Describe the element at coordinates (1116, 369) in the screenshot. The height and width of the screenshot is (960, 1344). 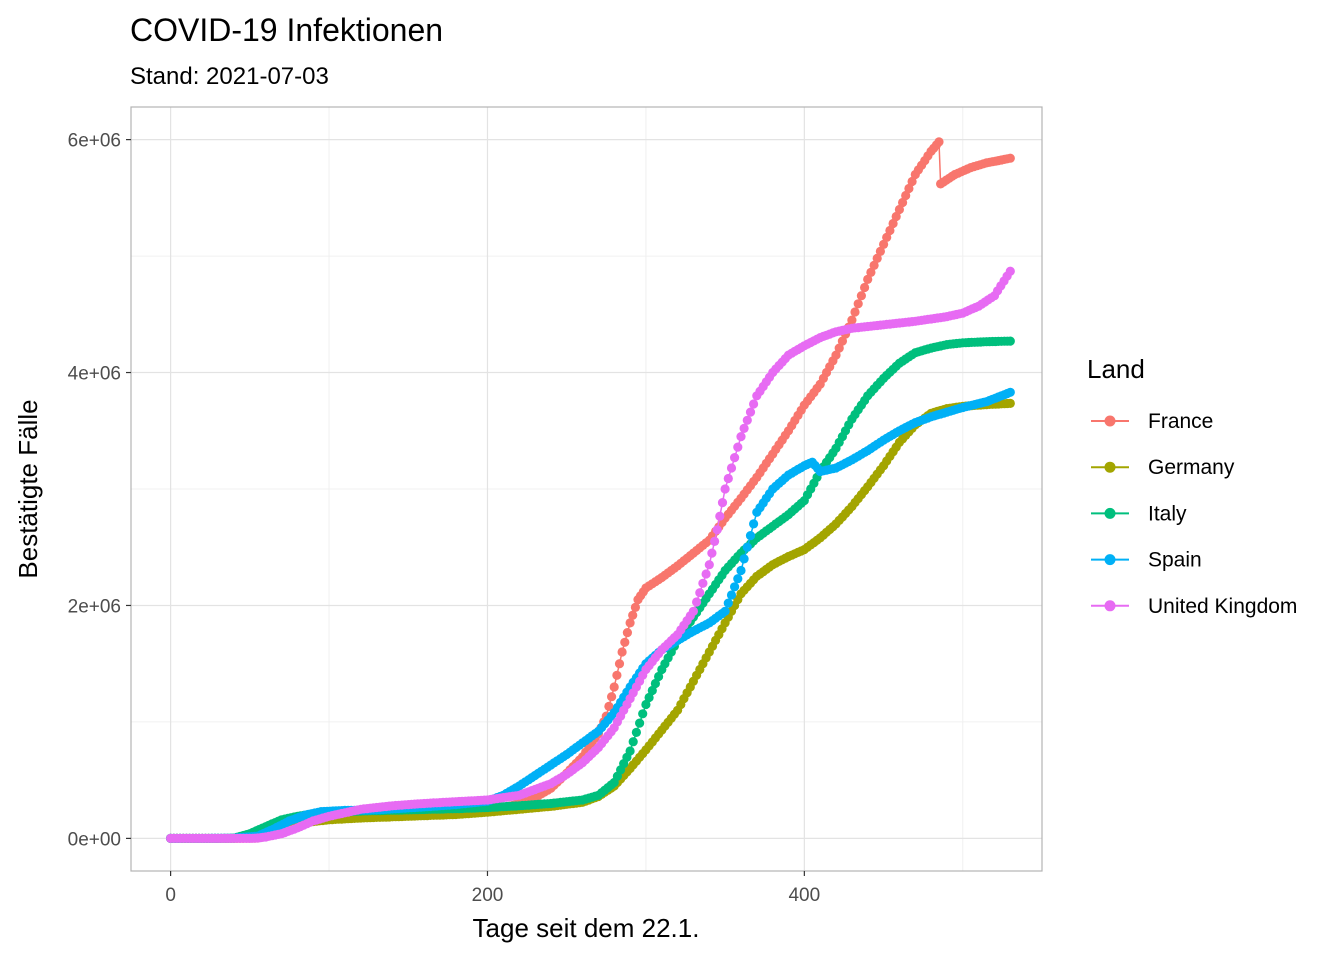
I see `legend-title: Land` at that location.